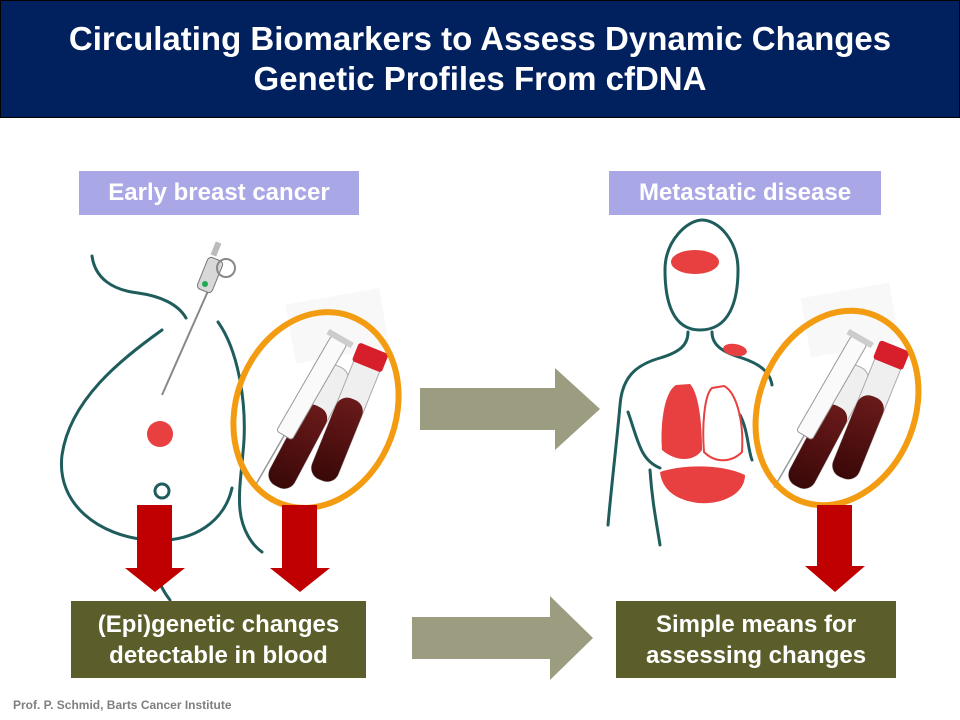 This screenshot has width=960, height=720. I want to click on progression-arrow-top, so click(510, 409).